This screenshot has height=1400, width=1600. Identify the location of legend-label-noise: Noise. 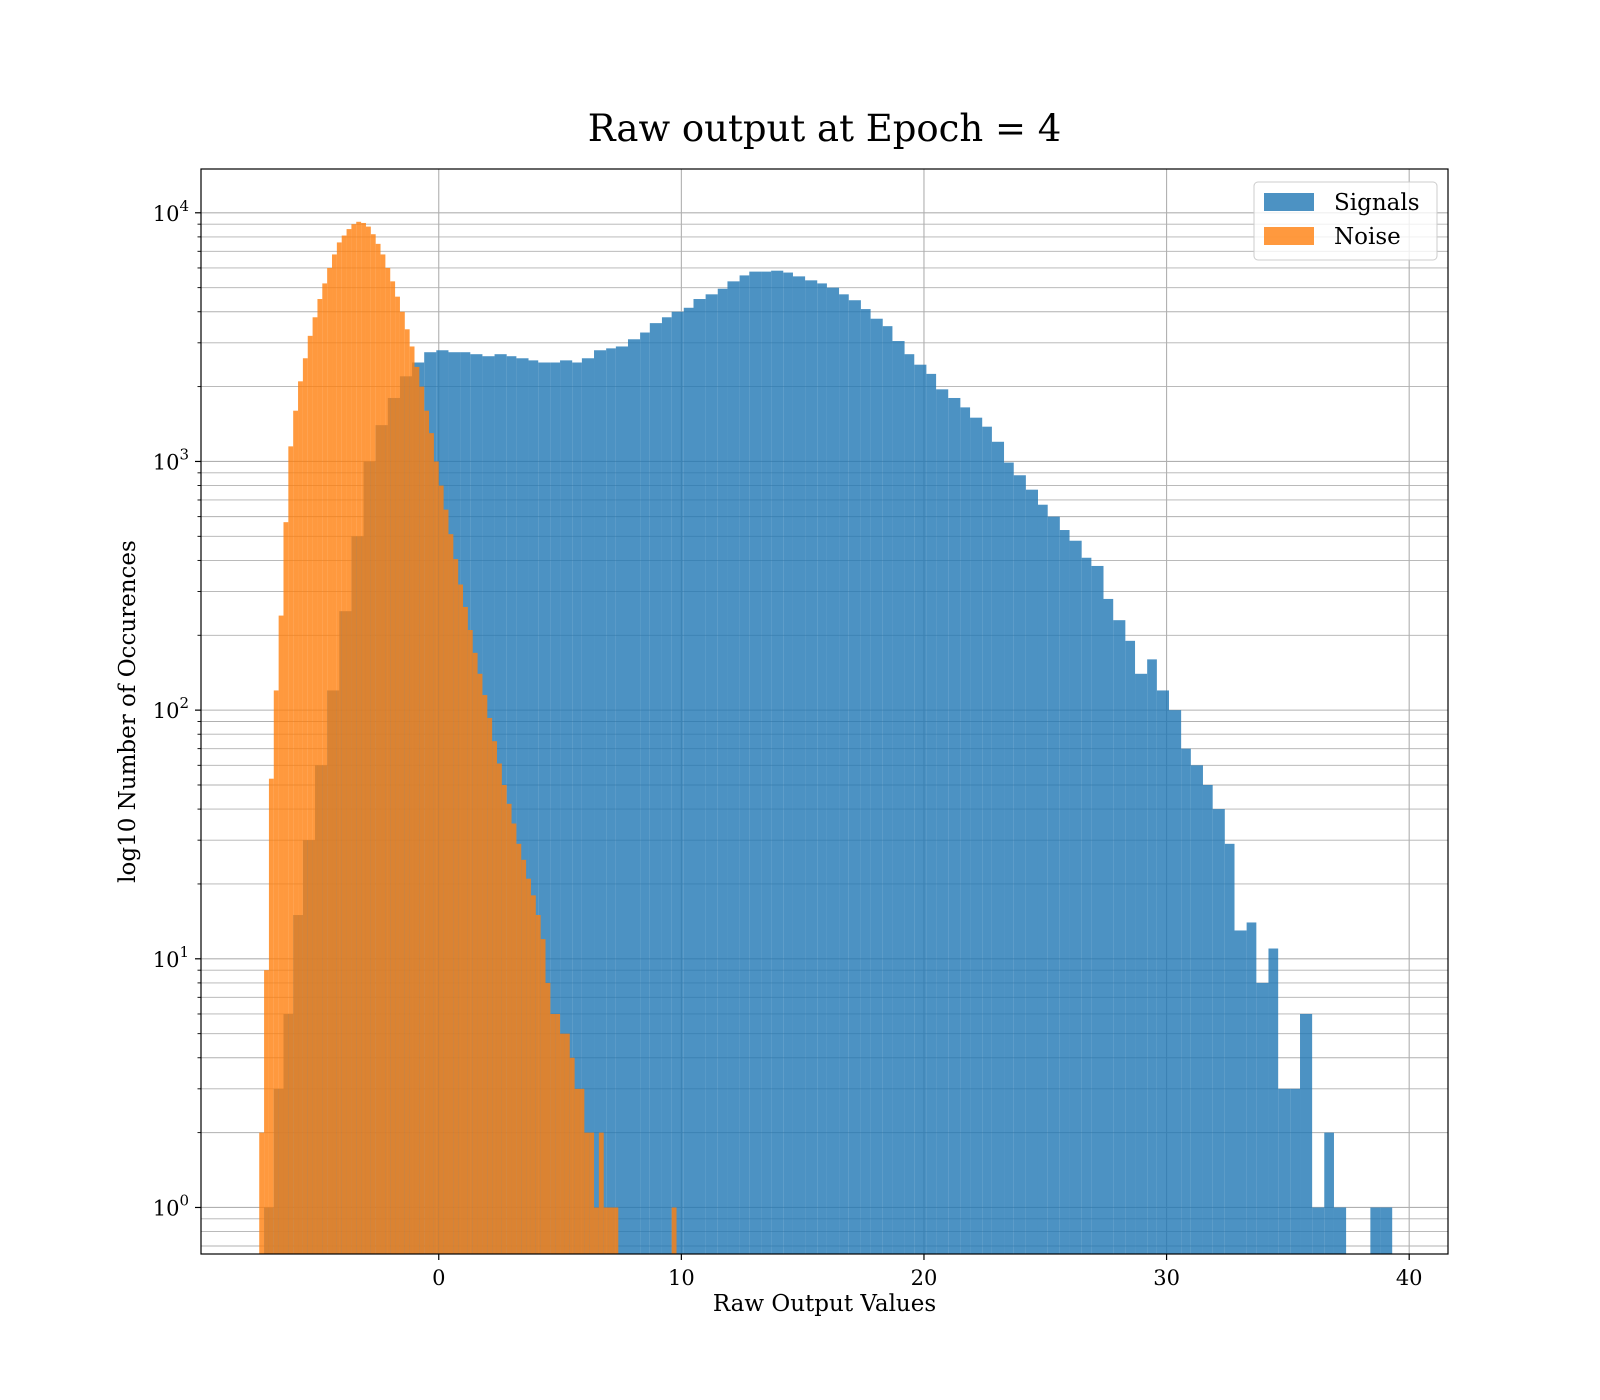
(1367, 237).